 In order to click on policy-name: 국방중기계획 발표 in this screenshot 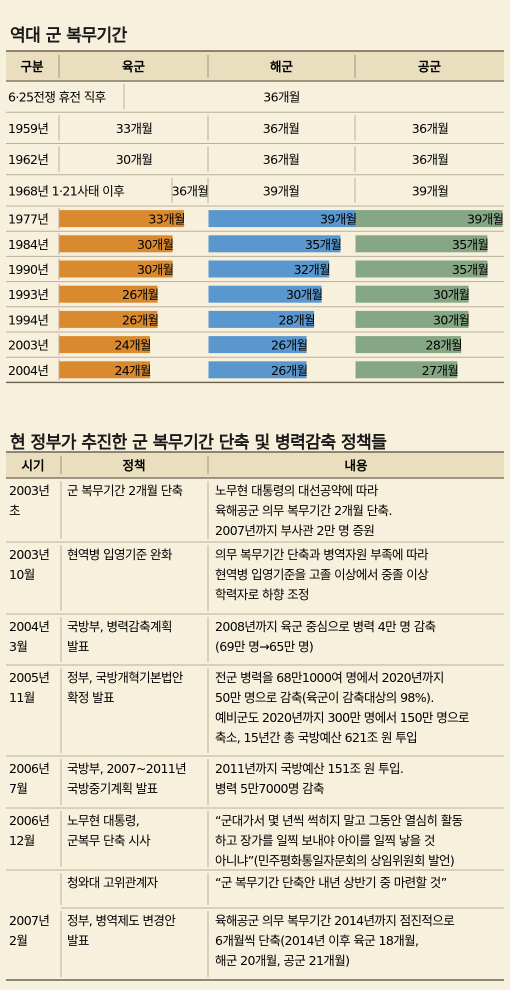, I will do `click(112, 788)`.